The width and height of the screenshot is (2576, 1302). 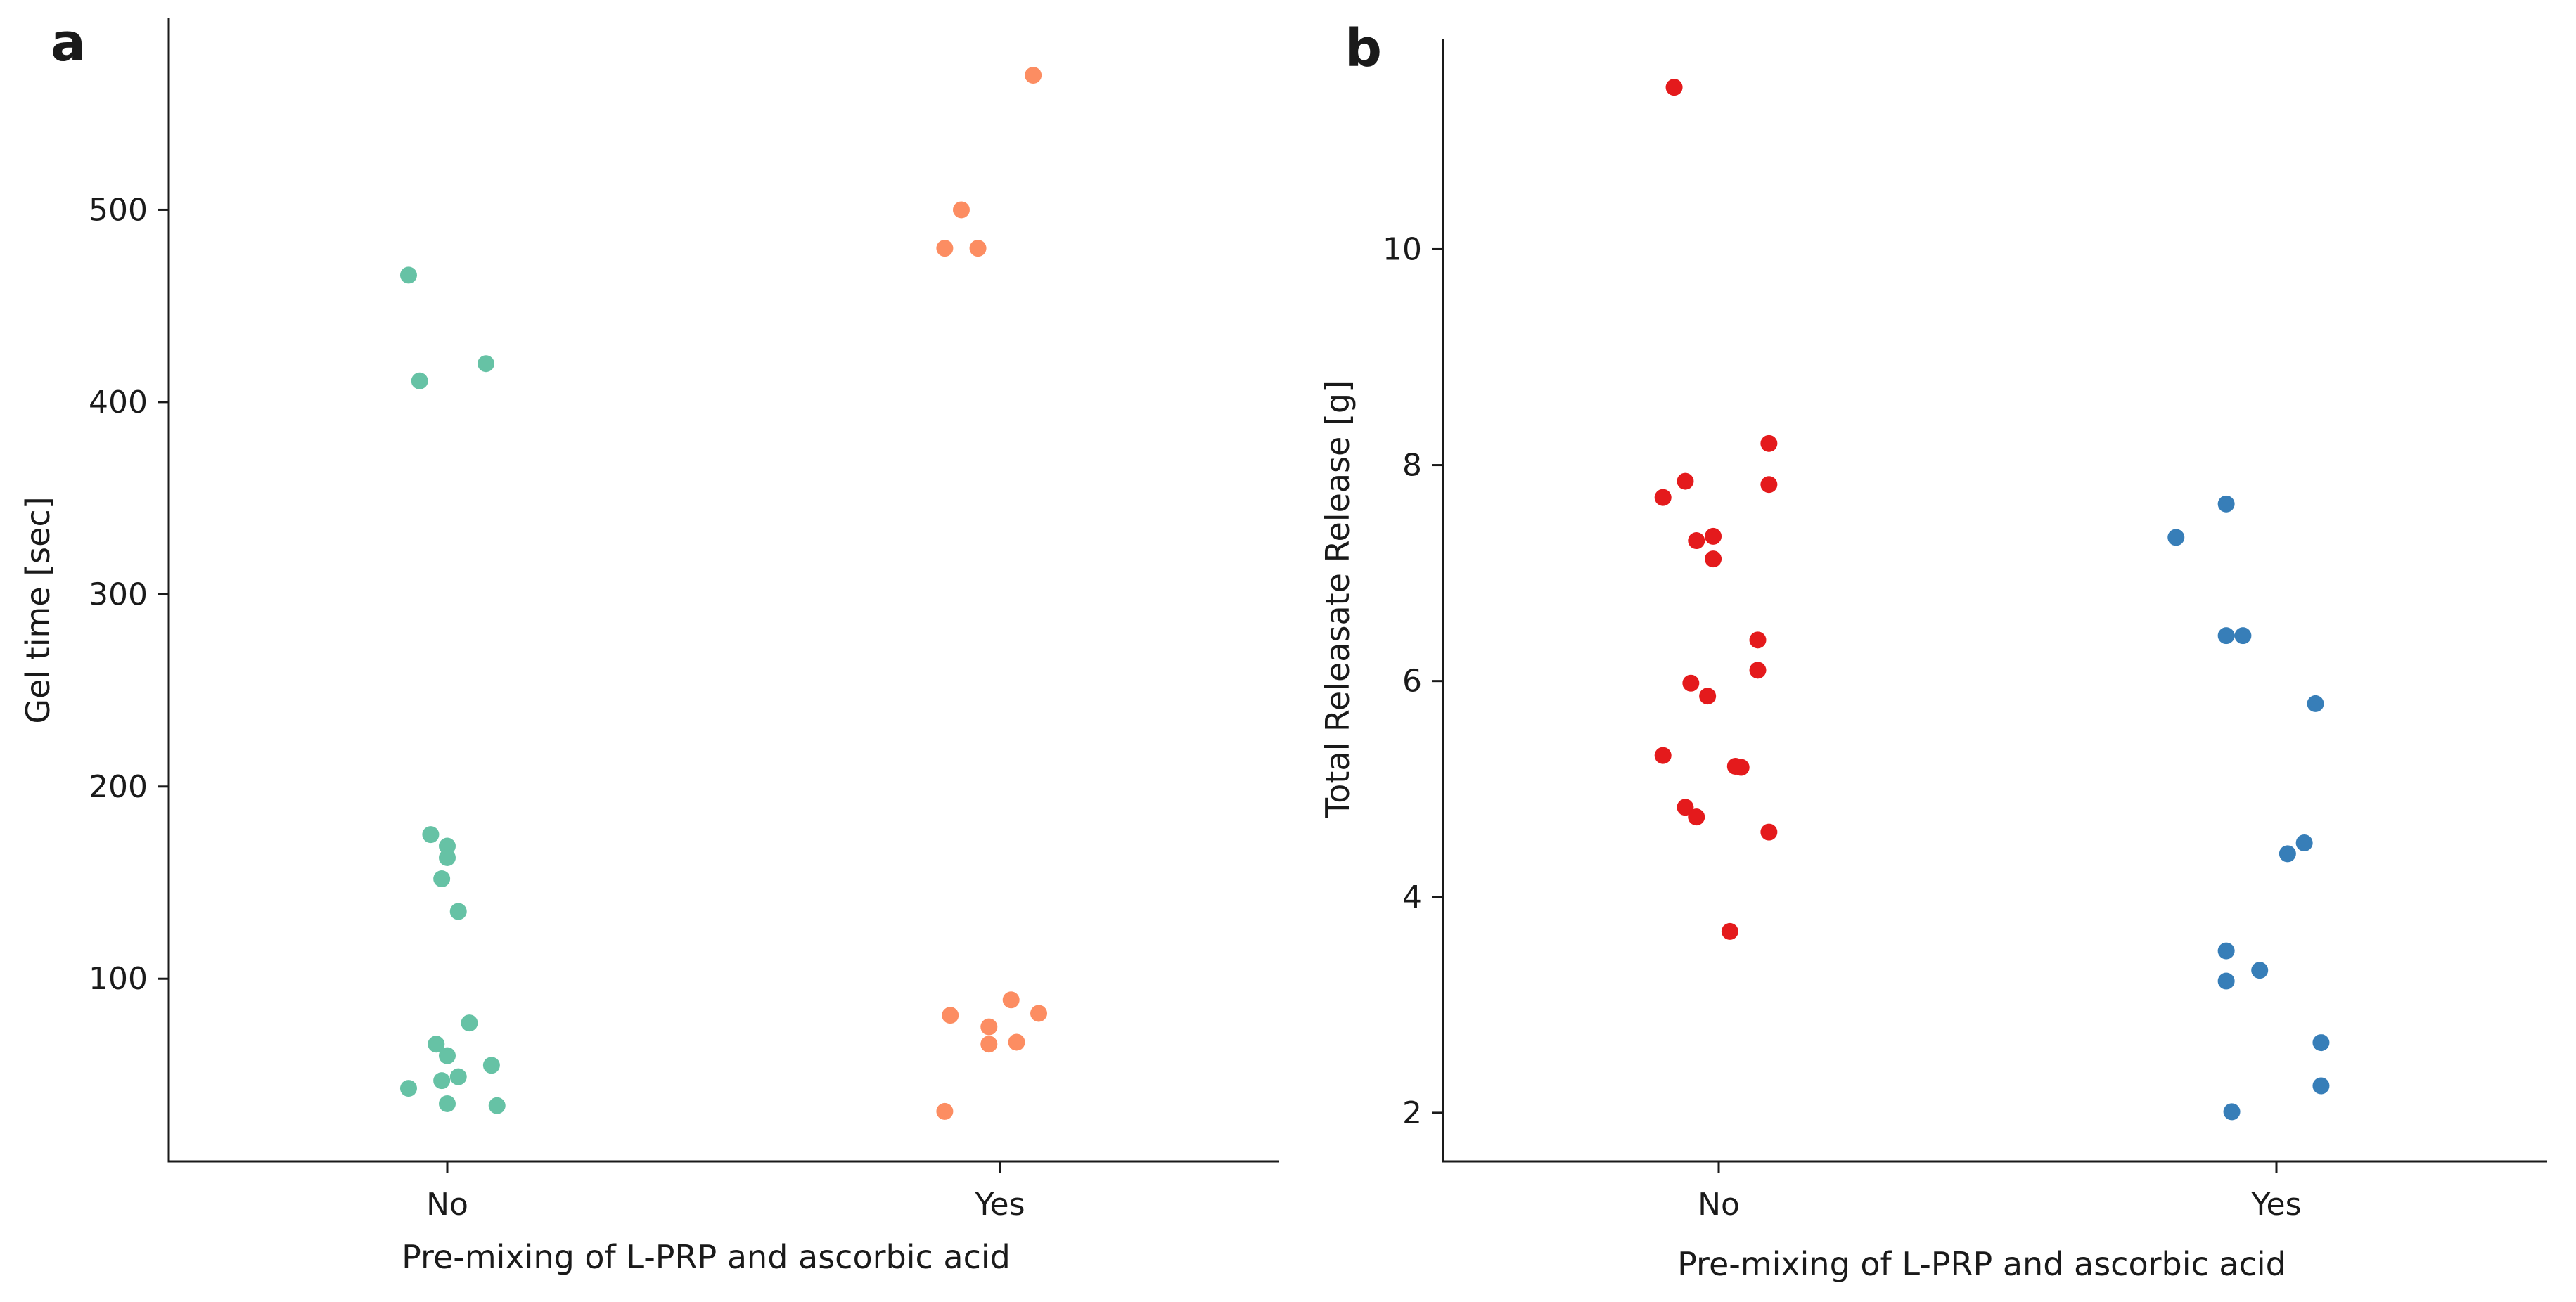 What do you see at coordinates (1338, 599) in the screenshot?
I see `panel-b-y-axis-title: Total Releasate Release [g]` at bounding box center [1338, 599].